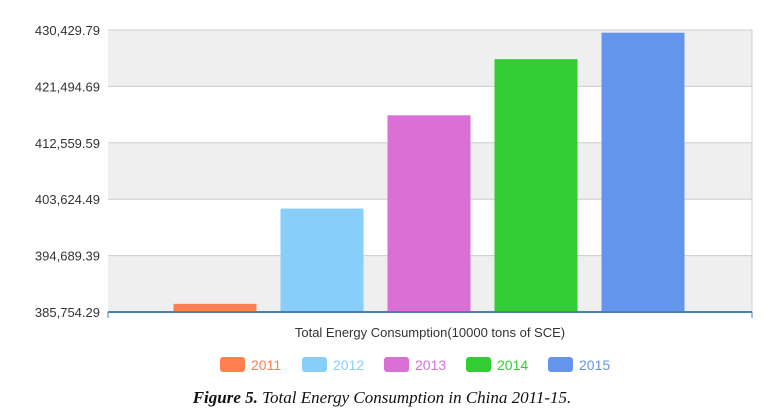  Describe the element at coordinates (67, 143) in the screenshot. I see `y-tick-label: 412,559.59` at that location.